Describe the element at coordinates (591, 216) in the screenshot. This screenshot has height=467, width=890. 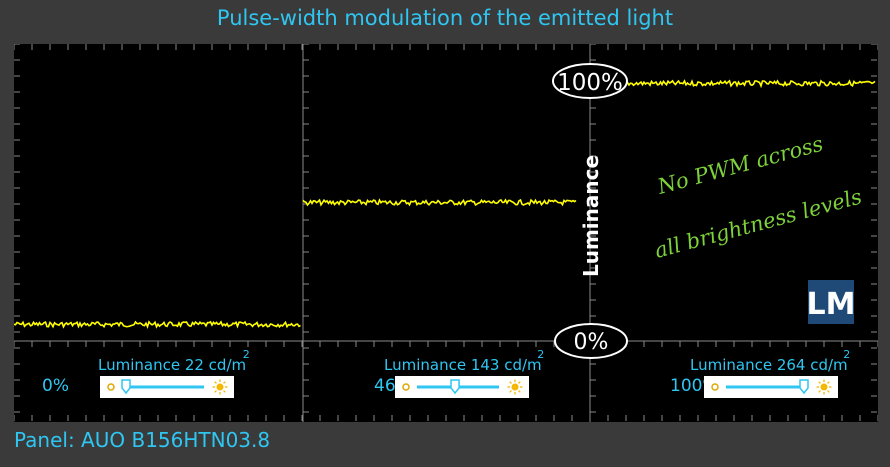
I see `y-axis-label: Luminance` at that location.